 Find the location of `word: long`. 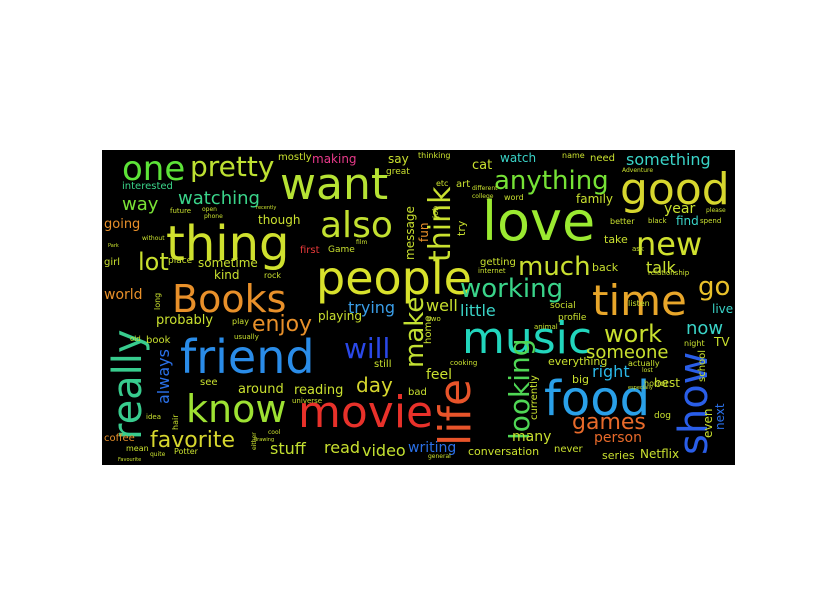

word: long is located at coordinates (157, 301).